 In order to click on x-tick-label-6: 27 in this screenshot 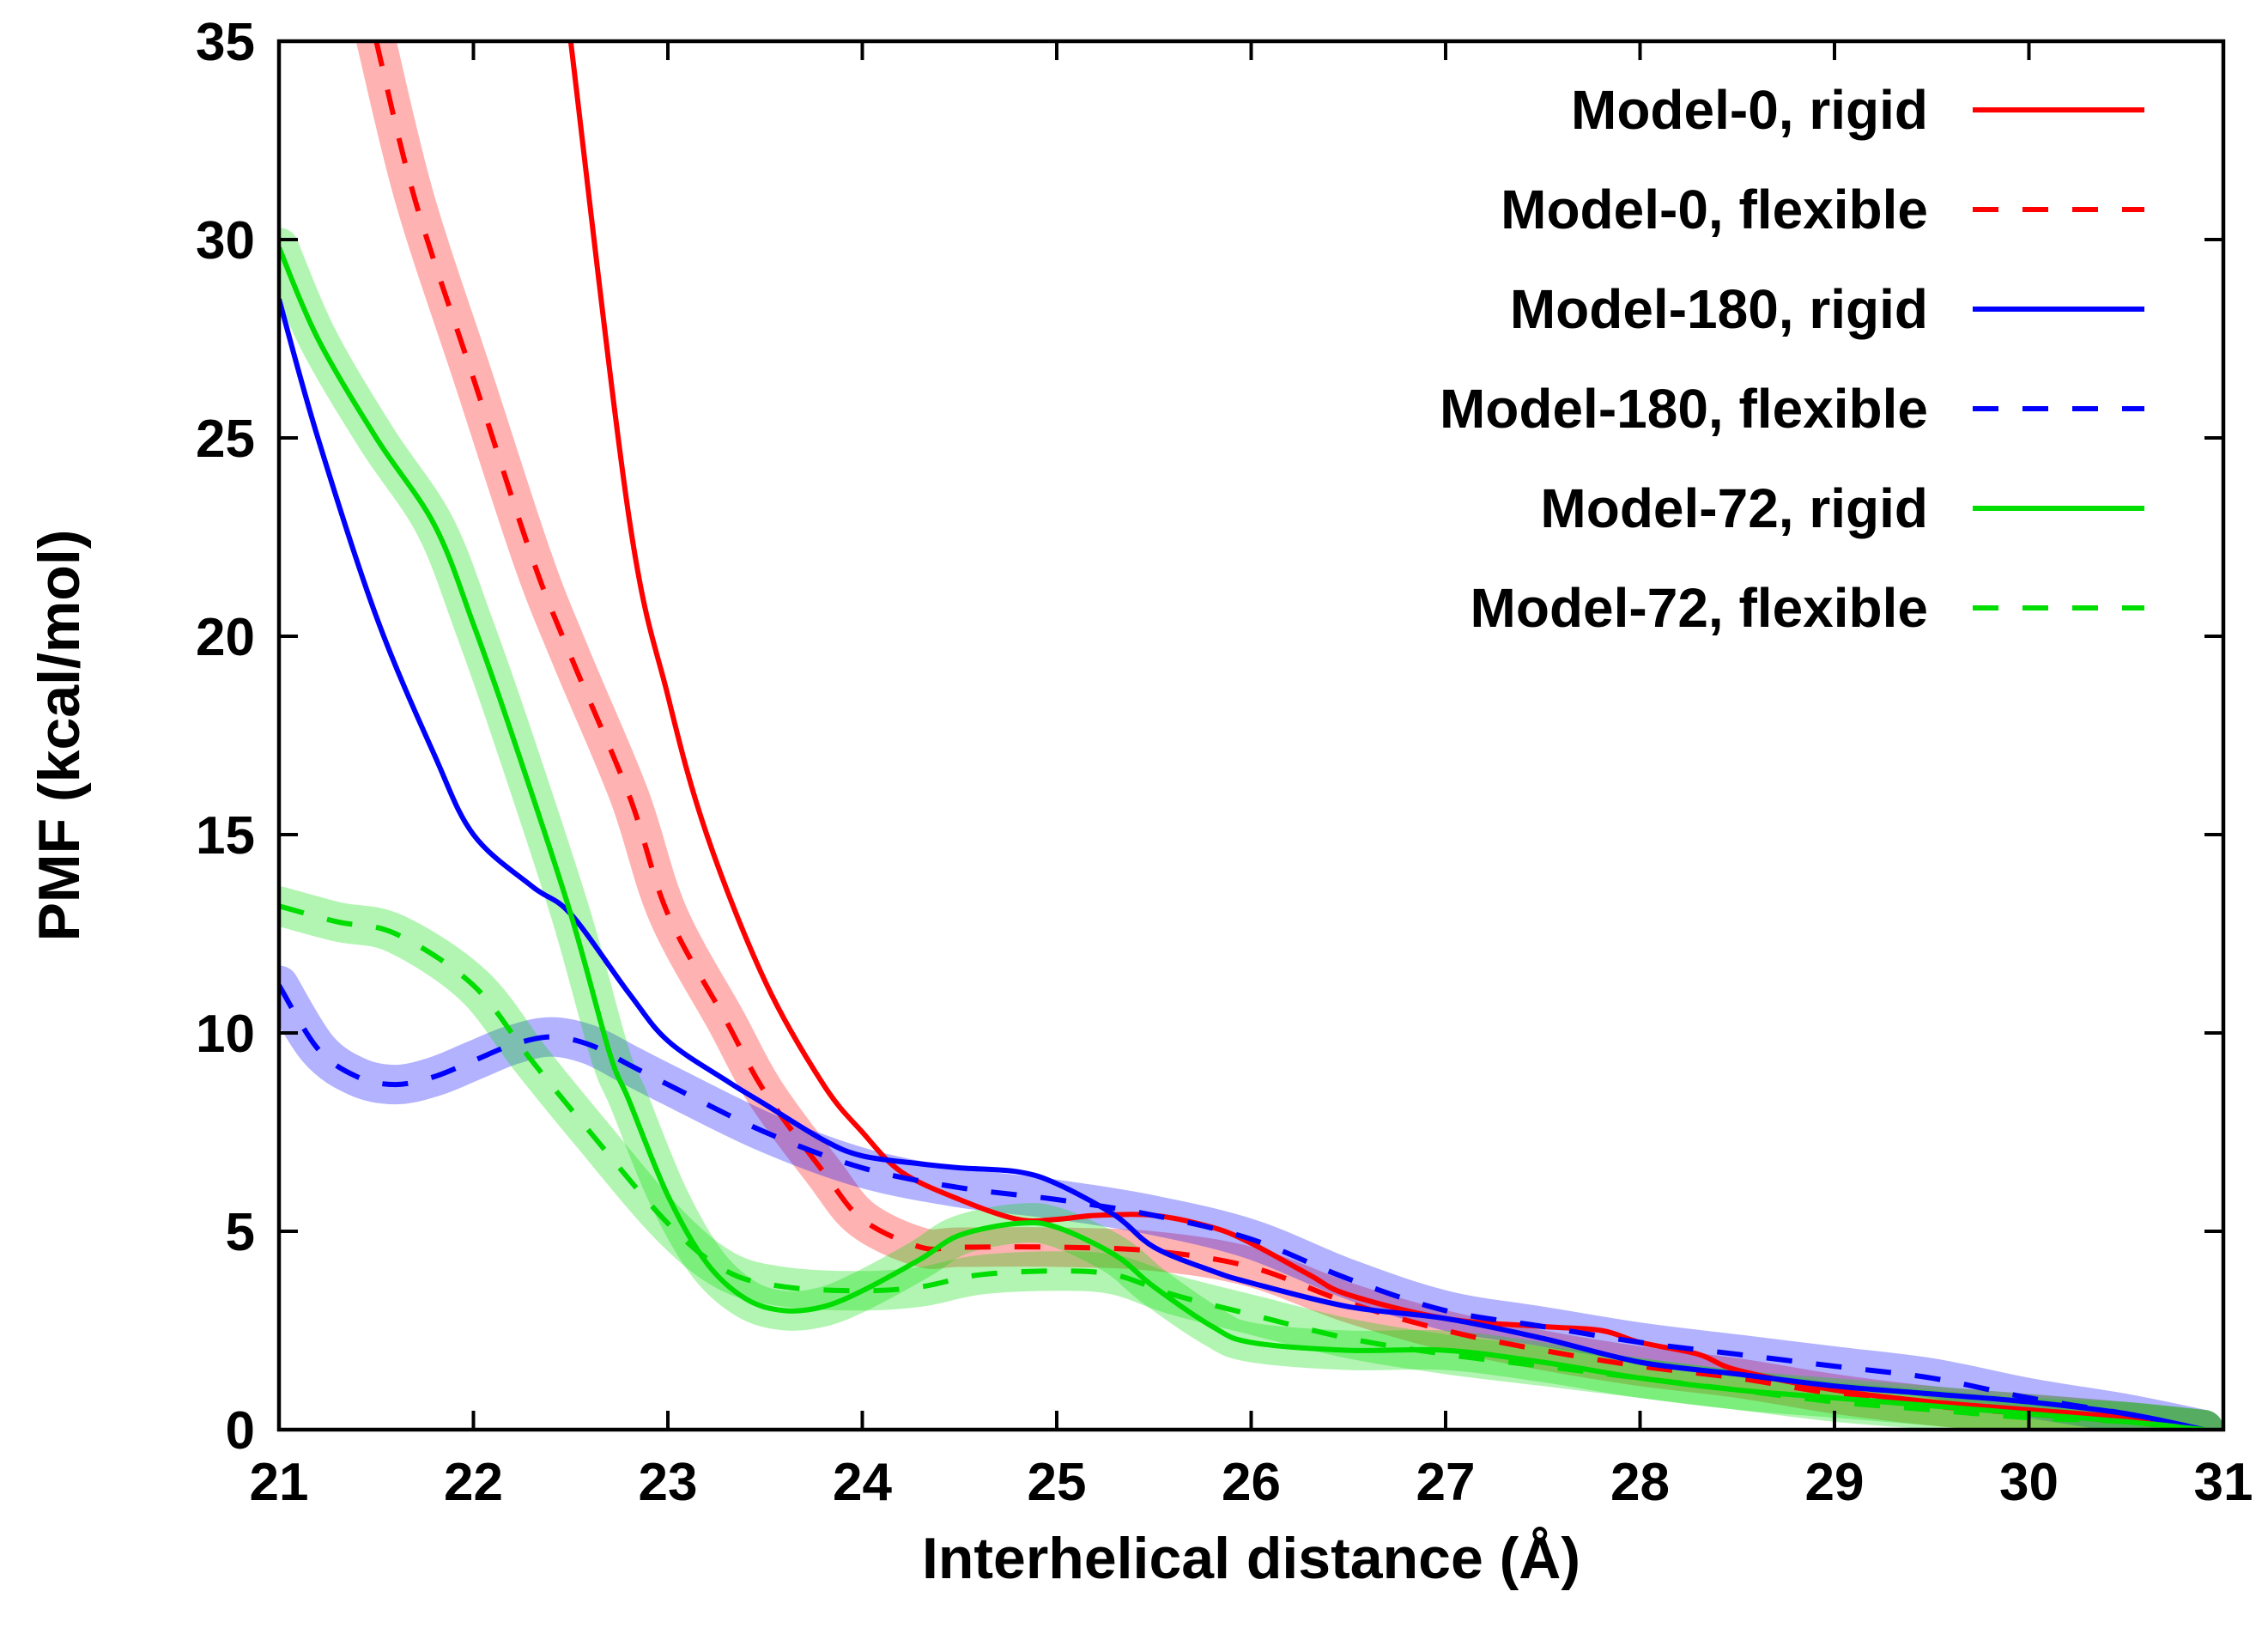, I will do `click(1446, 1482)`.